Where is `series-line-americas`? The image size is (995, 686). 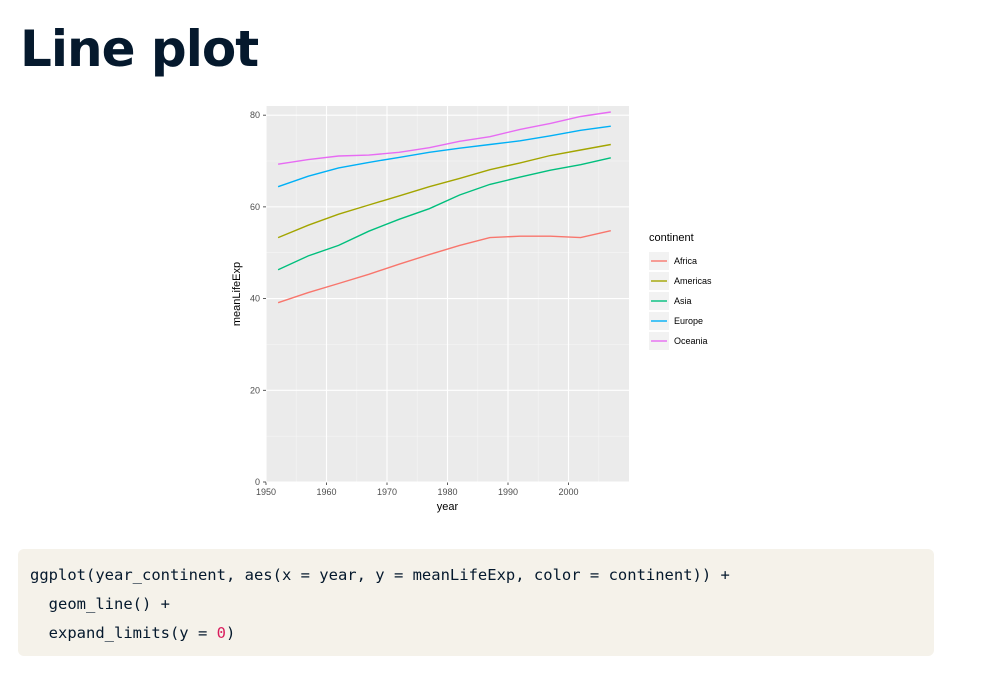 series-line-americas is located at coordinates (444, 191).